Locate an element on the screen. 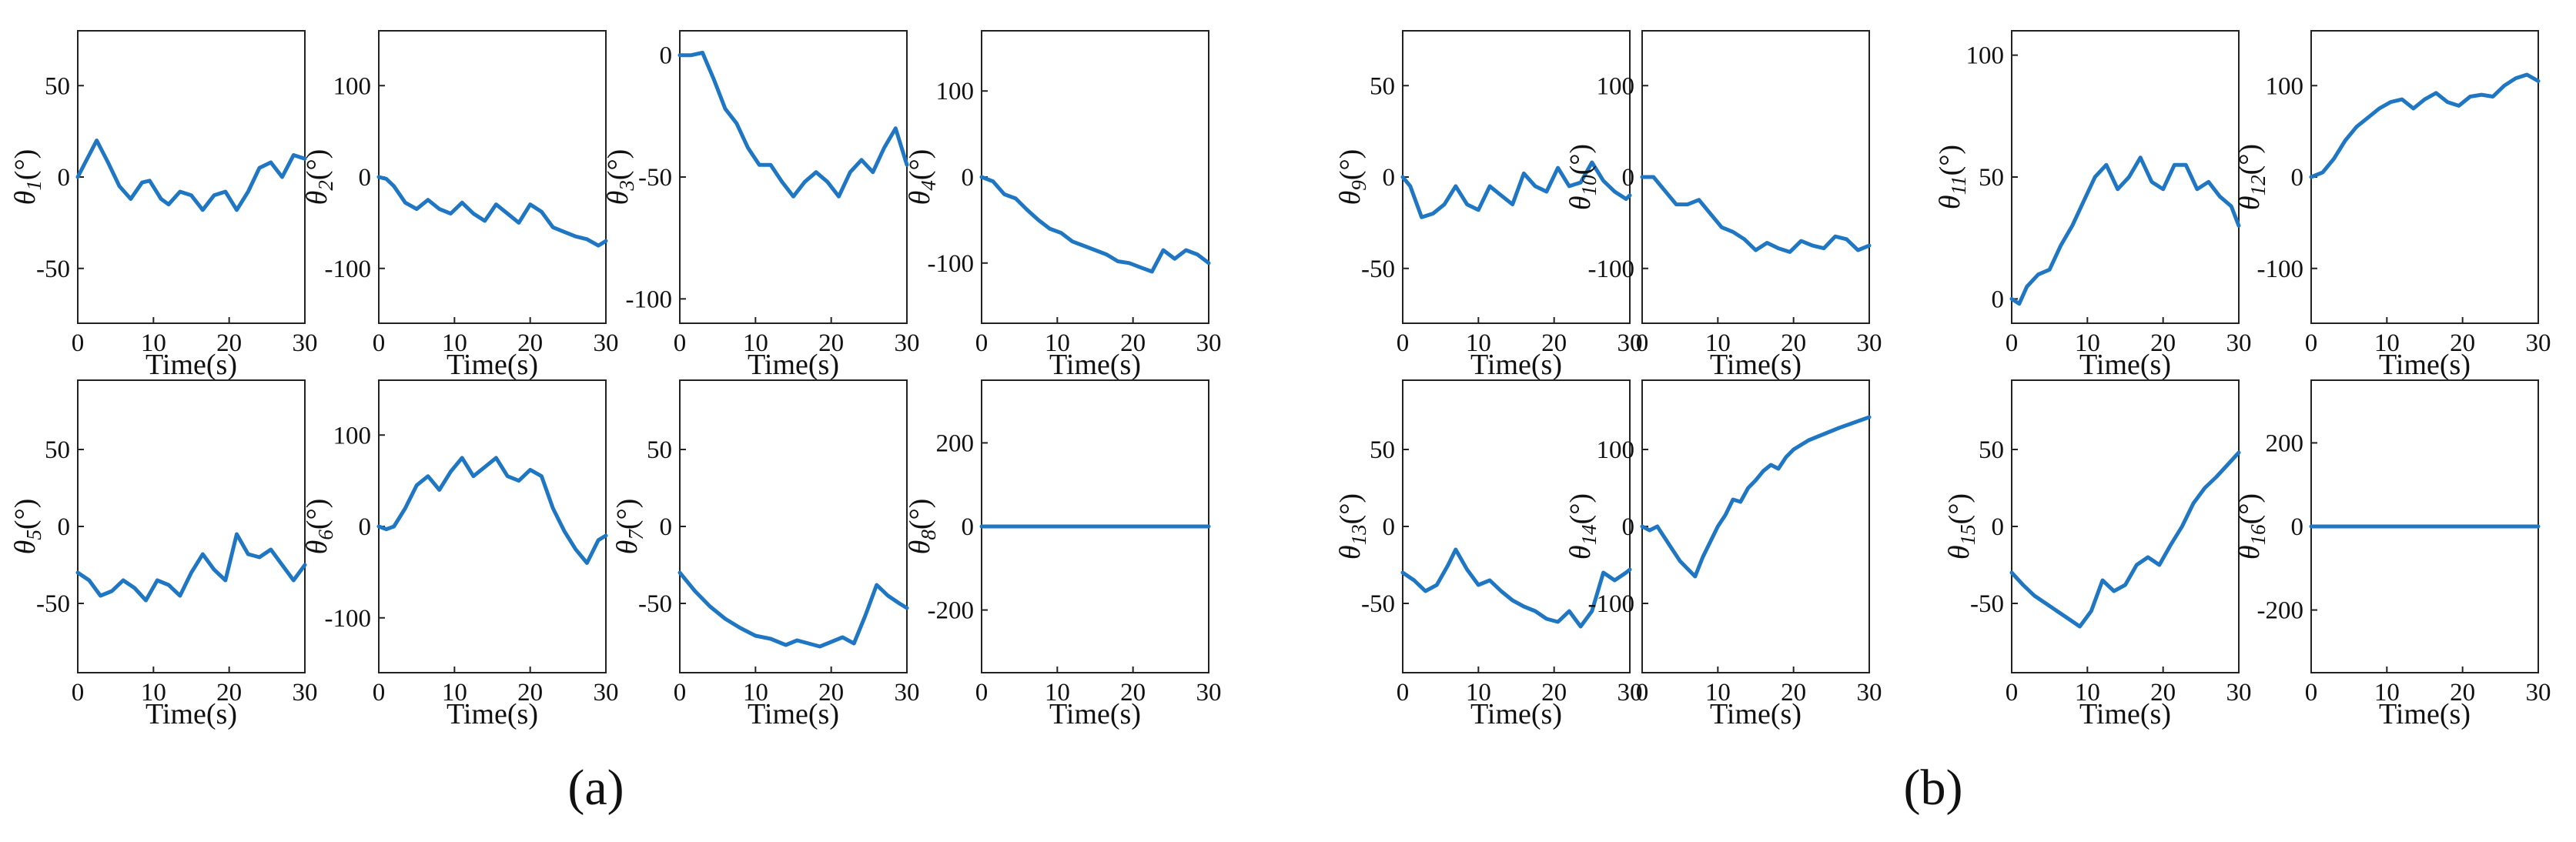 This screenshot has height=842, width=2576. y-axis-label: θ12(°) is located at coordinates (2251, 177).